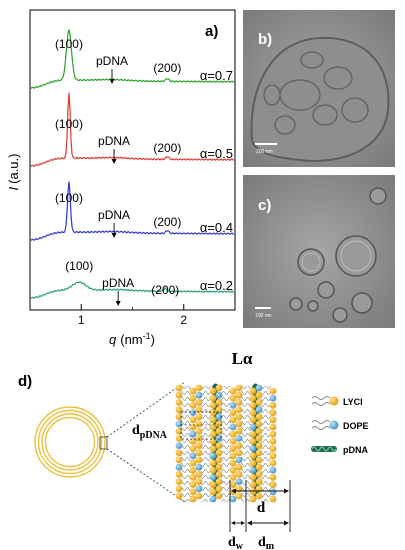 The height and width of the screenshot is (550, 405). What do you see at coordinates (265, 39) in the screenshot?
I see `panel-label-b: b)` at bounding box center [265, 39].